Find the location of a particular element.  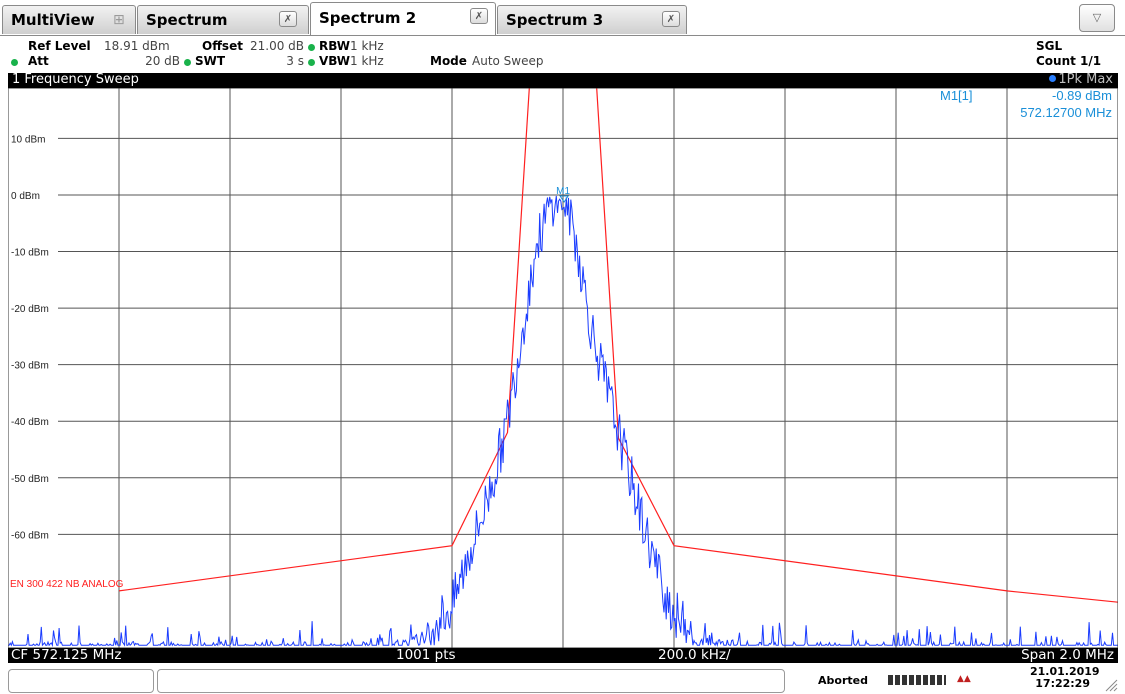

marker-name: M1[1] is located at coordinates (956, 95).